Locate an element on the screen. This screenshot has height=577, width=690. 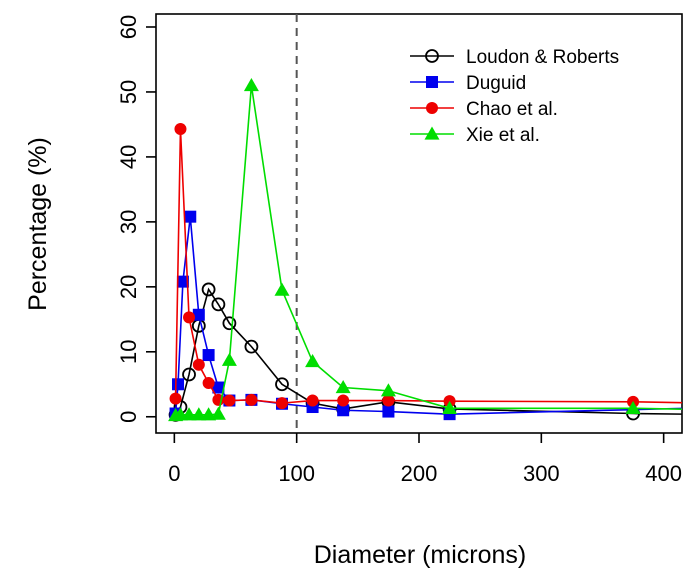
y-tick-label: 30 is located at coordinates (128, 222).